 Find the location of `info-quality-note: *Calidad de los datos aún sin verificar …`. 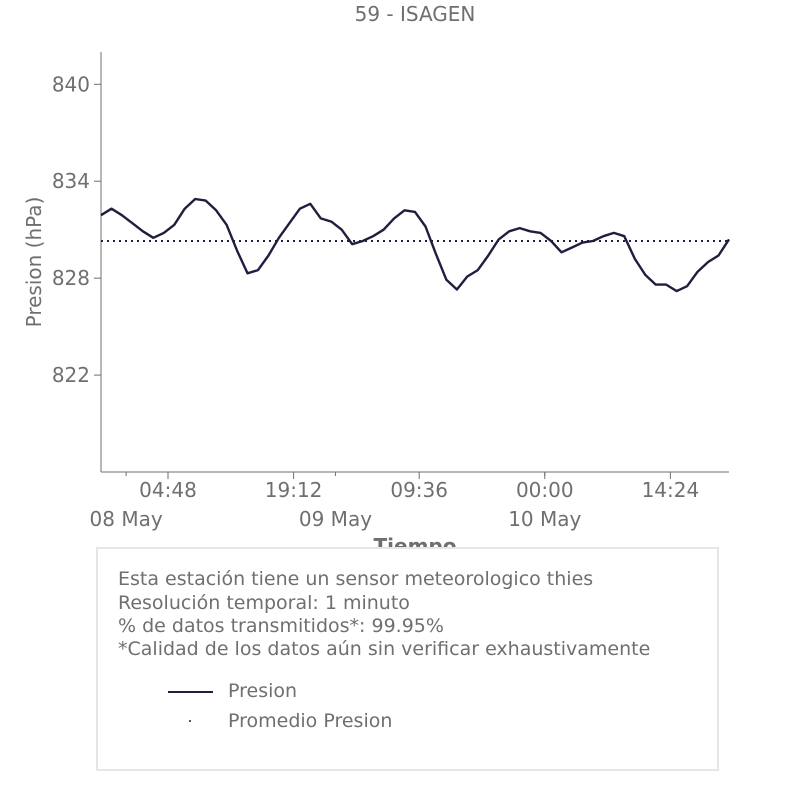

info-quality-note: *Calidad de los datos aún sin verificar … is located at coordinates (384, 649).